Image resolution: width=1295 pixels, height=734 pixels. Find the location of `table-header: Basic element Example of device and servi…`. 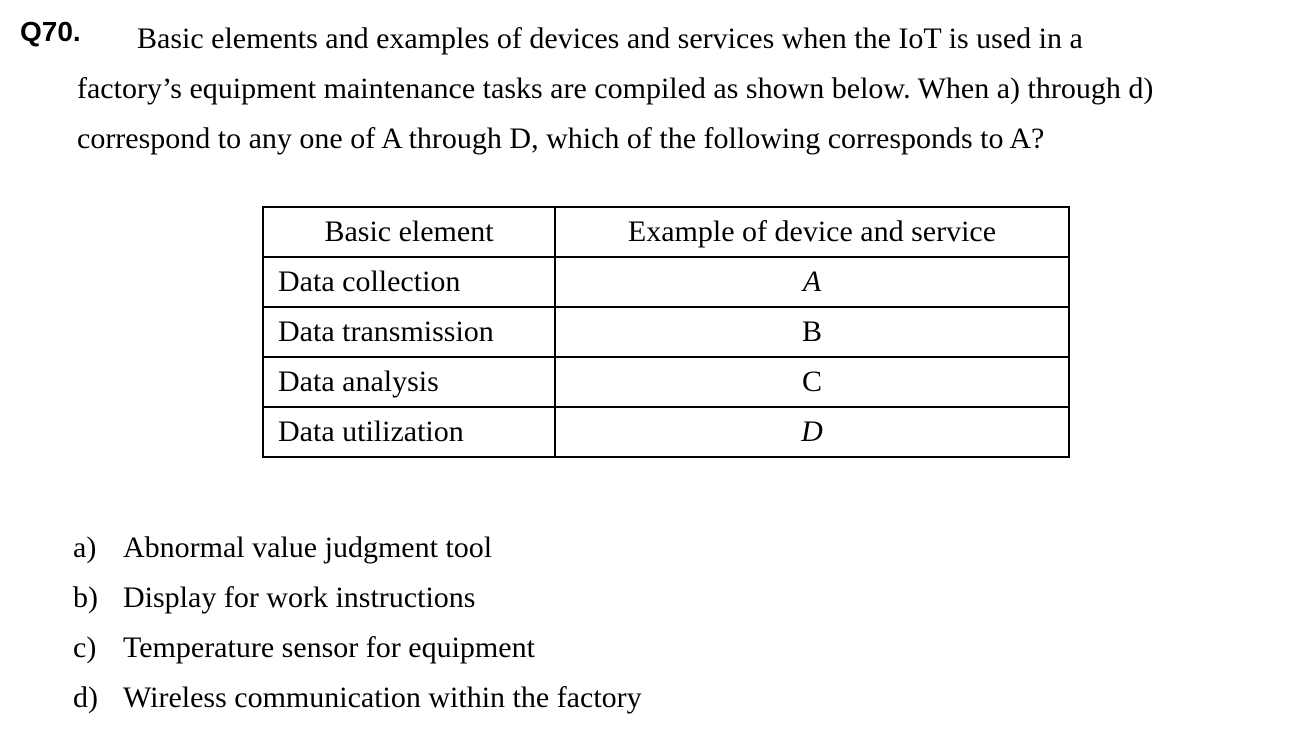

table-header: Basic element Example of device and servi… is located at coordinates (666, 232).